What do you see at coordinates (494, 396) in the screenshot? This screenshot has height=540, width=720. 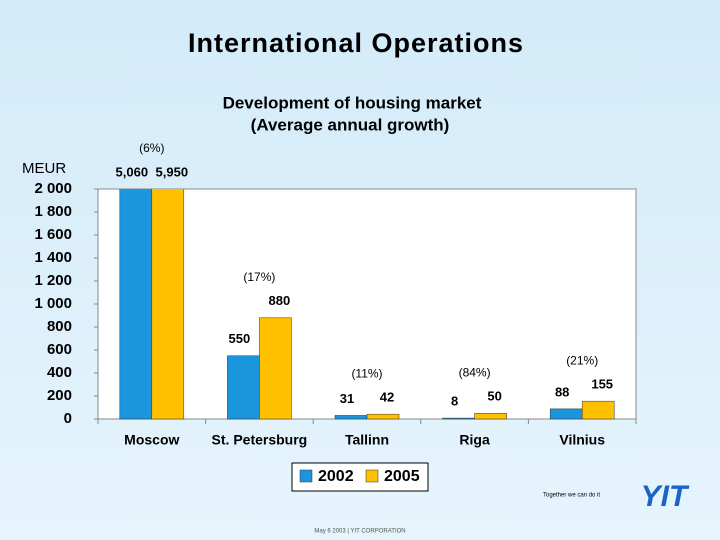 I see `value-label: 50` at bounding box center [494, 396].